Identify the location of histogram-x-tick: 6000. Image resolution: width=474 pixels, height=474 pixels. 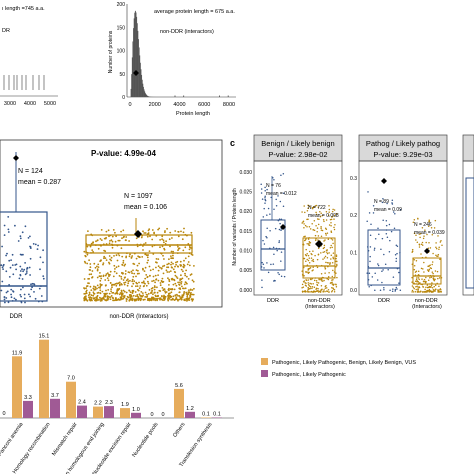
(204, 105).